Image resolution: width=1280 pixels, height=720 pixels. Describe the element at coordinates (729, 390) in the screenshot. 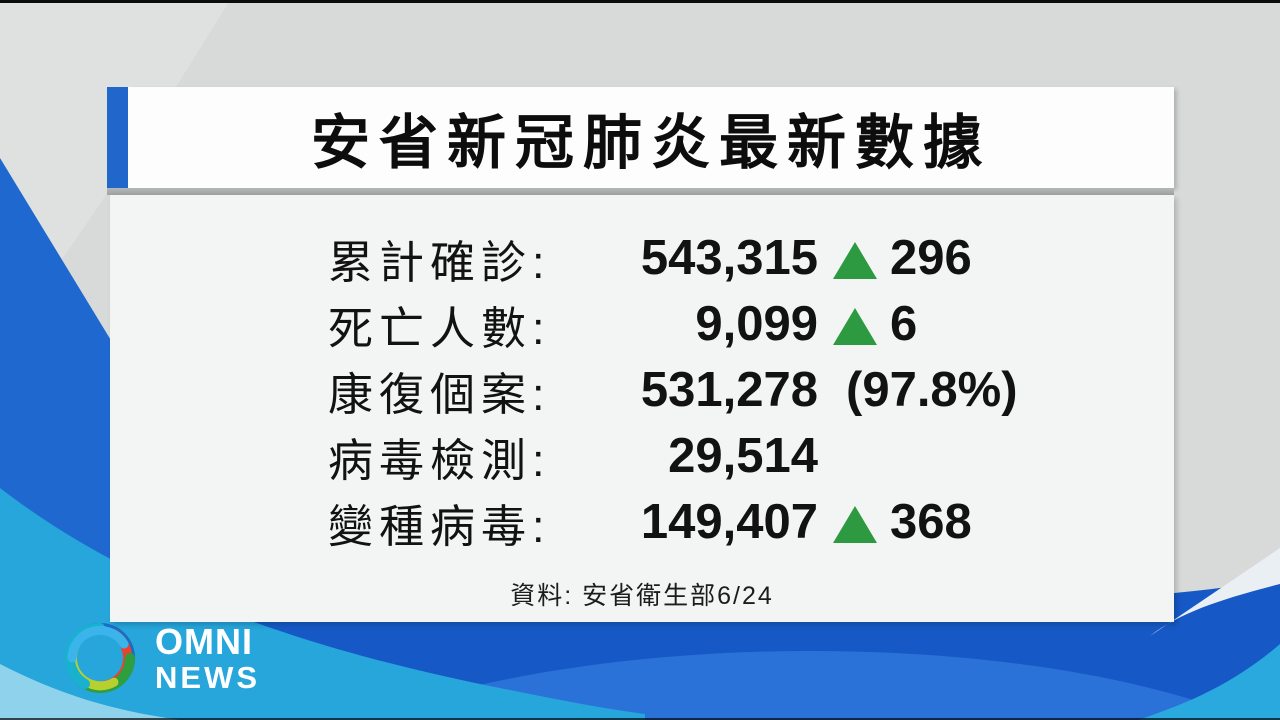

I see `stat-value: 531,278` at that location.